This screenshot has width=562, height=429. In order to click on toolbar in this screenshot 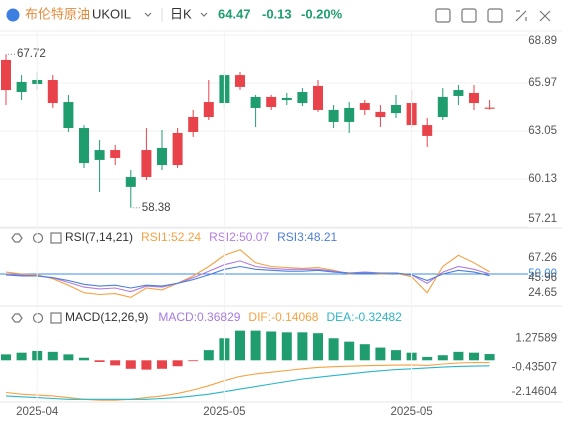, I will do `click(493, 15)`.